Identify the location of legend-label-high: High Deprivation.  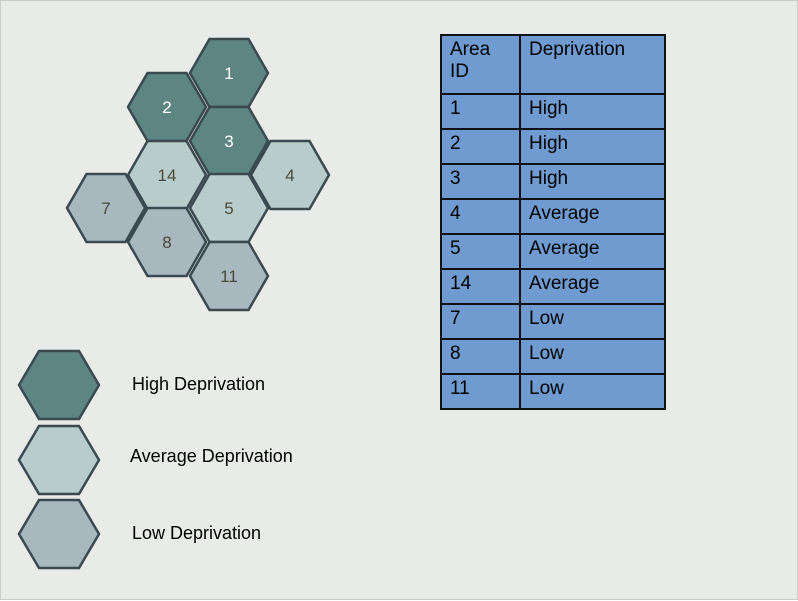
(199, 384).